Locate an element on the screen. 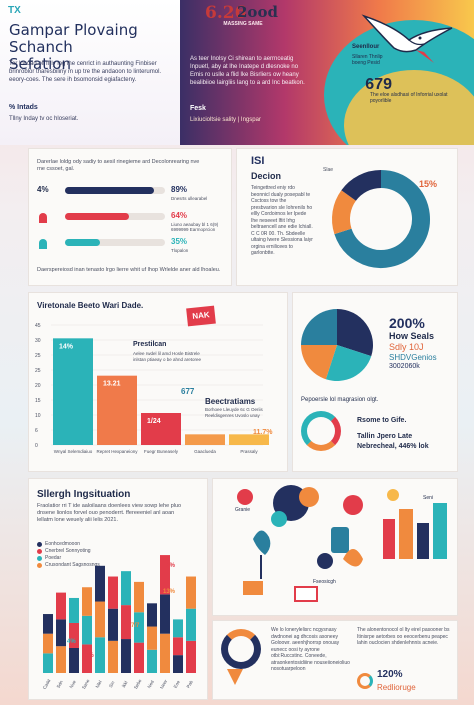 The image size is (474, 705). title-line-1: Gampar Plovaing Schanch is located at coordinates (73, 38).